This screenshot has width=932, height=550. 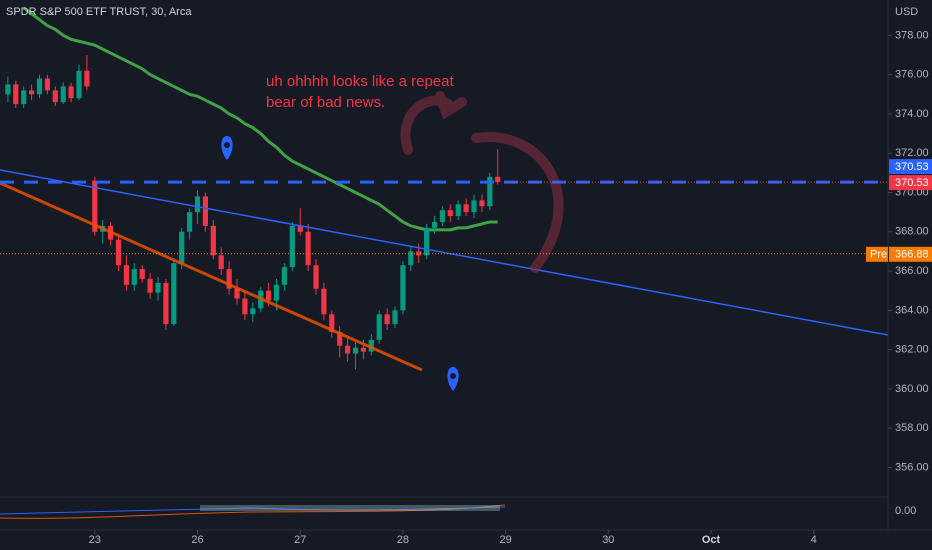 What do you see at coordinates (912, 350) in the screenshot?
I see `y-tick-label: 362.00` at bounding box center [912, 350].